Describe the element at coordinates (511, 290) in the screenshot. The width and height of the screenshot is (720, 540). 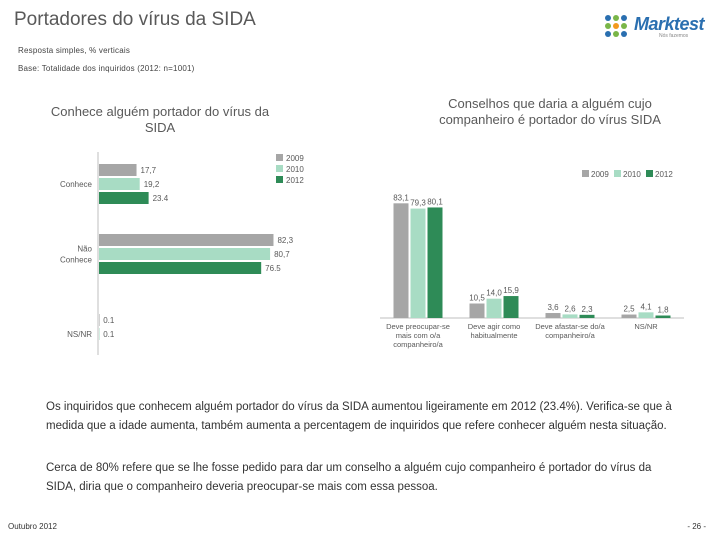
I see `chart2-value-label: 15,9` at that location.